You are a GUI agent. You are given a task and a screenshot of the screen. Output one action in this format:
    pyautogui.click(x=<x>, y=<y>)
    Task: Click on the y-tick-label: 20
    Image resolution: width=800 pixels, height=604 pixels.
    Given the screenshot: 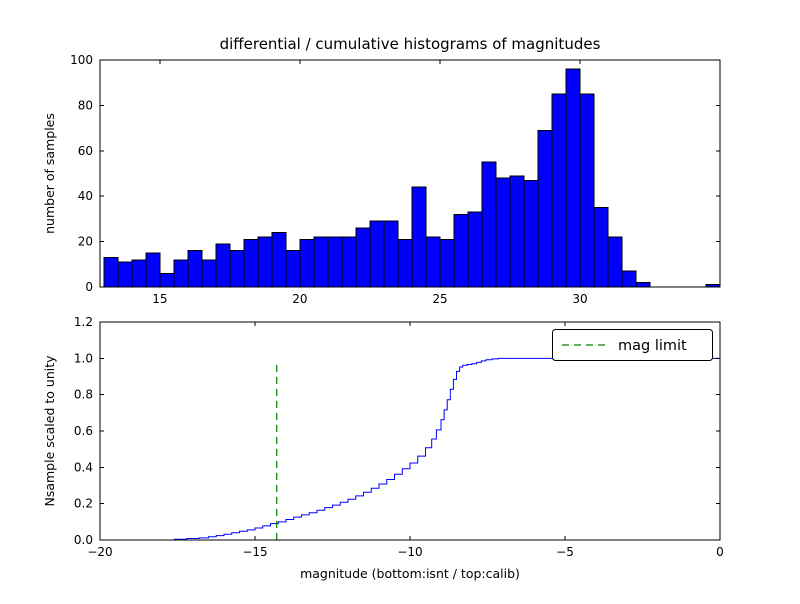 What is the action you would take?
    pyautogui.click(x=85, y=242)
    